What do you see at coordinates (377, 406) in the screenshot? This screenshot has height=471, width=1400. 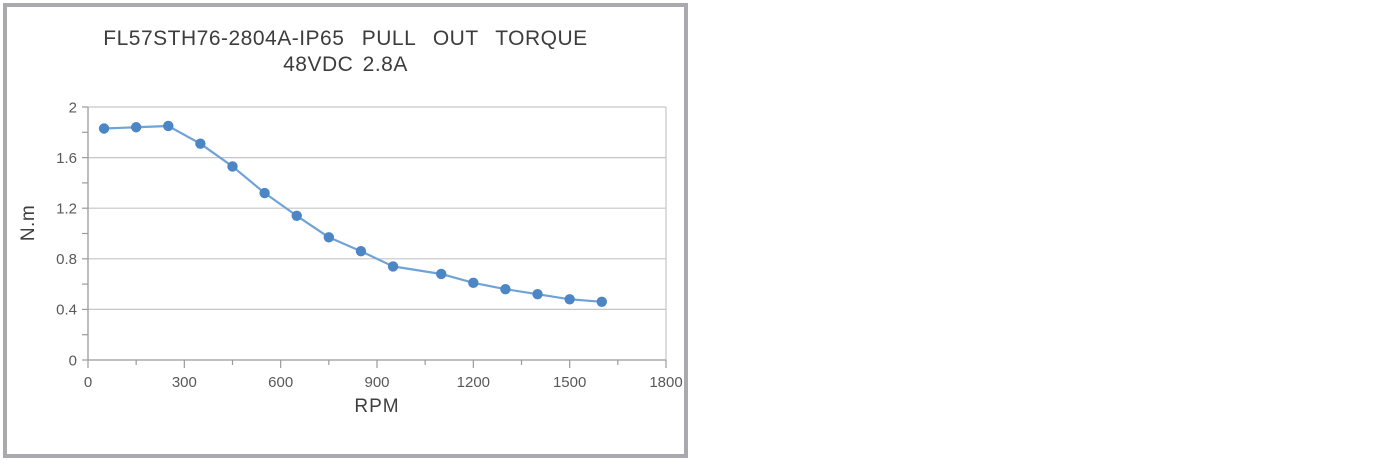 I see `x-axis-title: RPM` at bounding box center [377, 406].